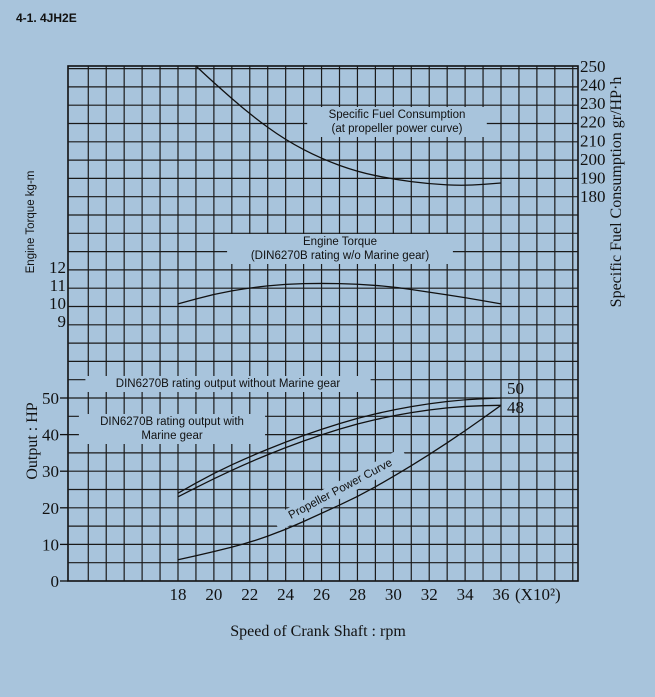  I want to click on fuel-consumption-curve, so click(348, 125).